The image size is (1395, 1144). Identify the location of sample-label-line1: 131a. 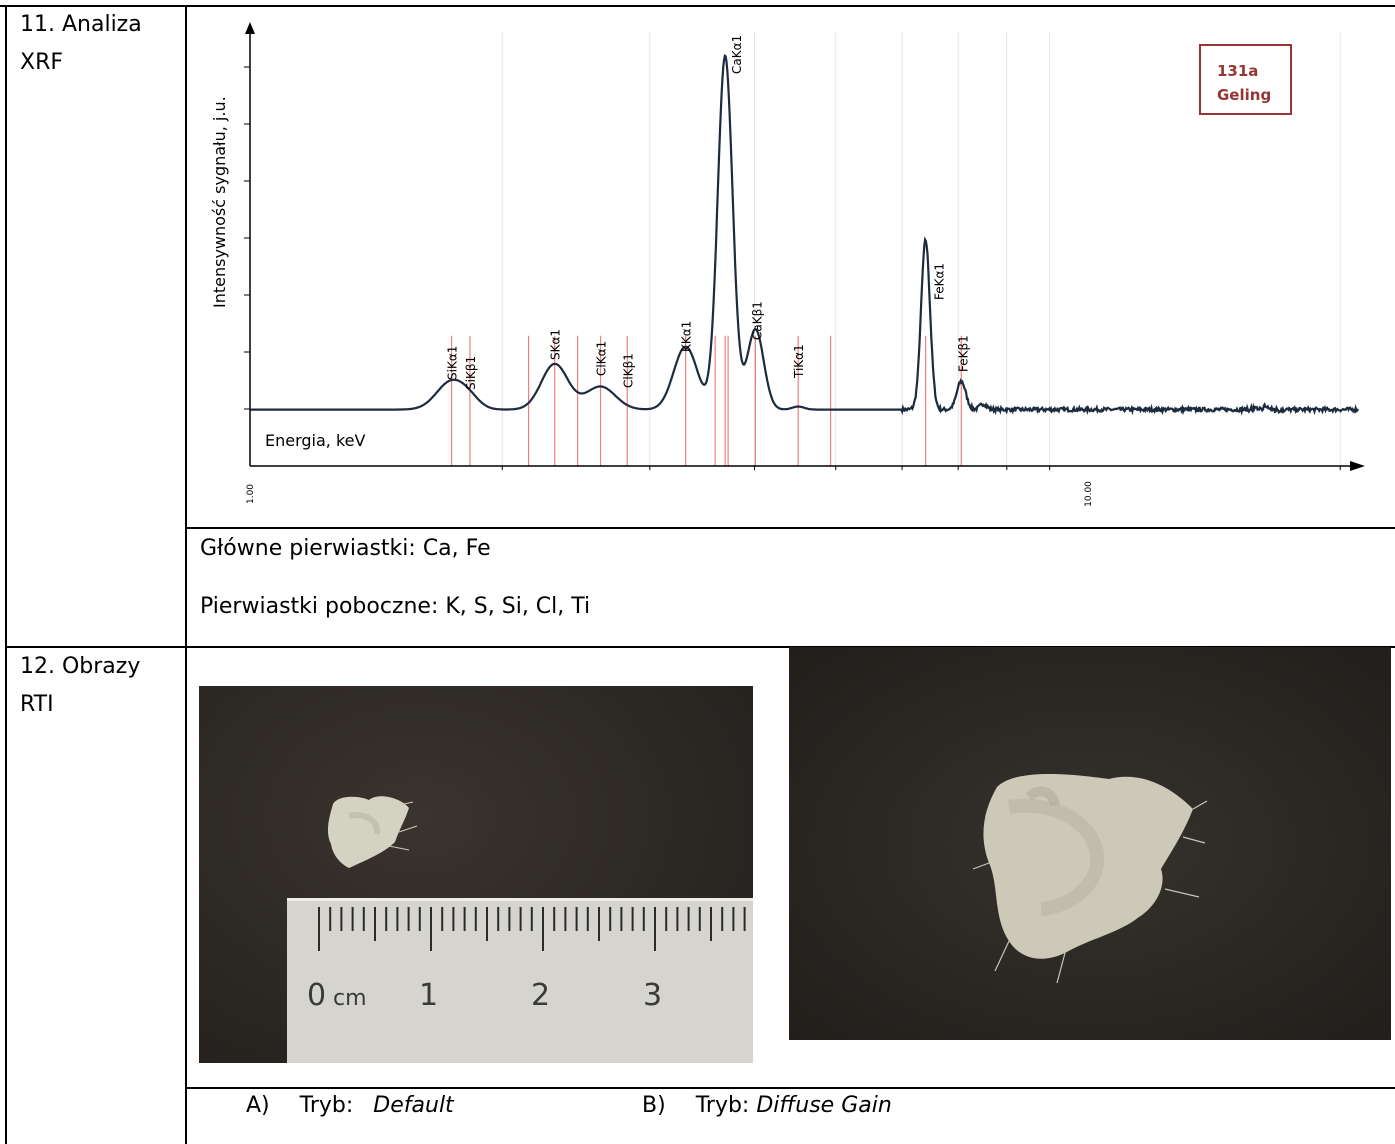
(1237, 71).